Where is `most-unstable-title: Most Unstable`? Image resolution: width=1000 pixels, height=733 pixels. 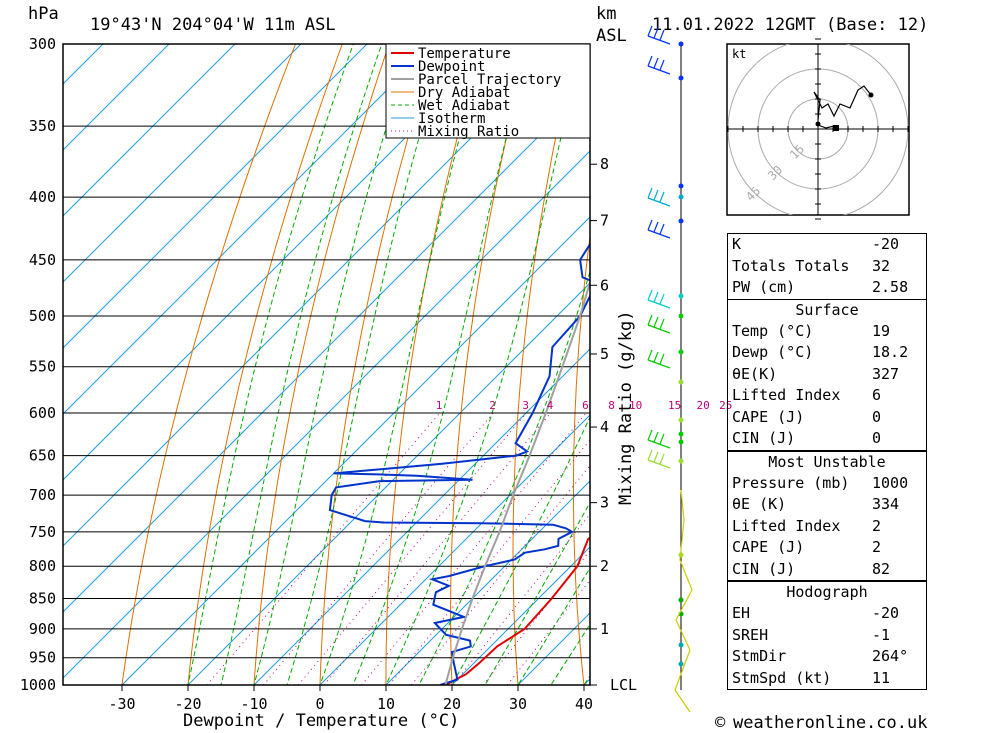
most-unstable-title: Most Unstable is located at coordinates (827, 461).